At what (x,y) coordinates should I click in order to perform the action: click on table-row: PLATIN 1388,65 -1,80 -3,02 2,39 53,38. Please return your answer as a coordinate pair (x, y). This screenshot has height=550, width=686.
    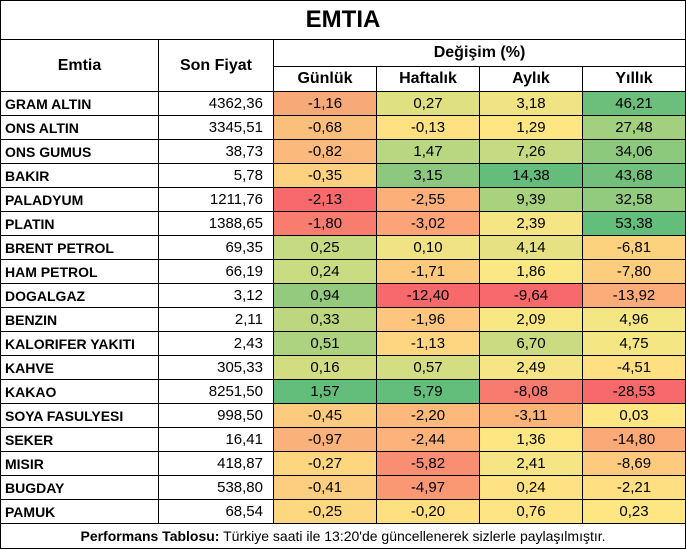
    Looking at the image, I should click on (343, 223).